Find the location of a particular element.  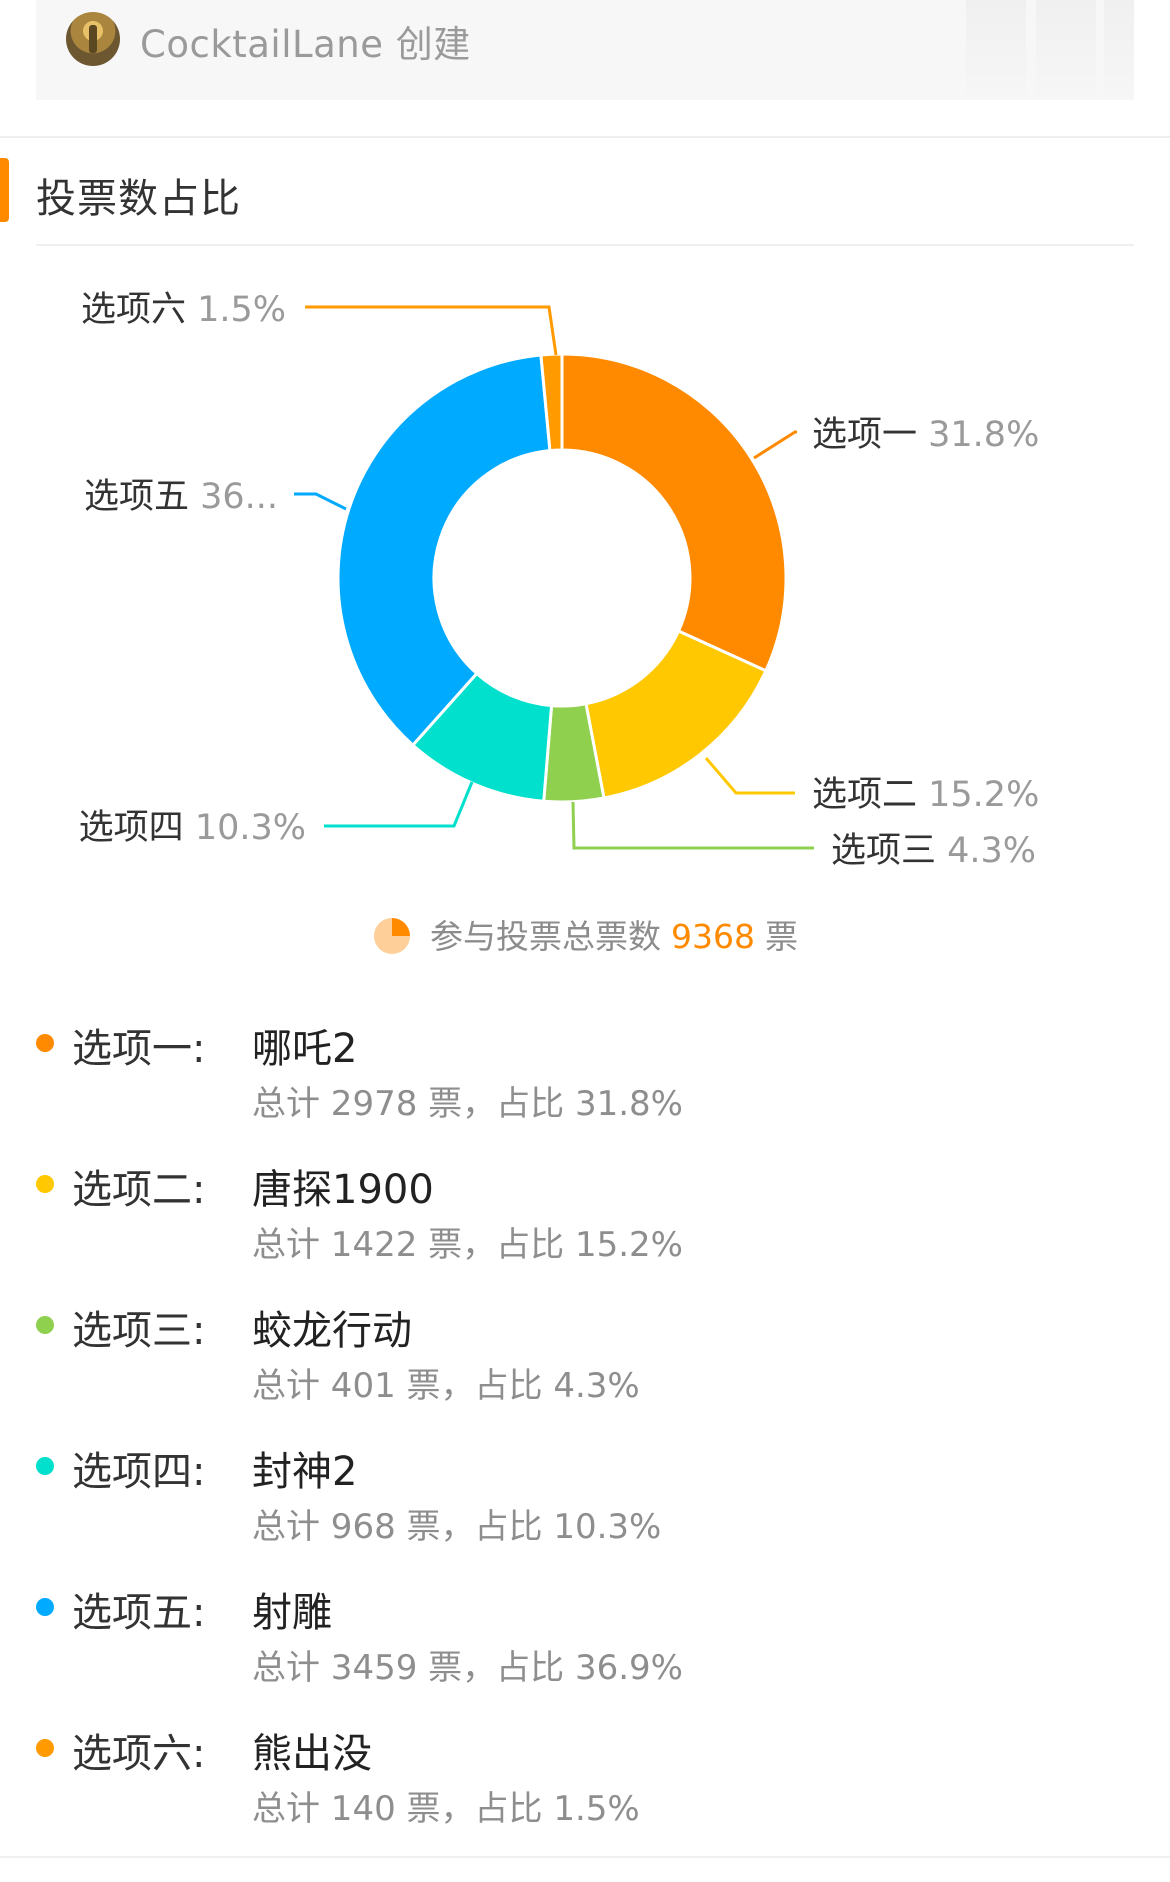

option-item: 选项五: 射雕 总计 3459 票，占比 36.9% is located at coordinates (585, 1644).